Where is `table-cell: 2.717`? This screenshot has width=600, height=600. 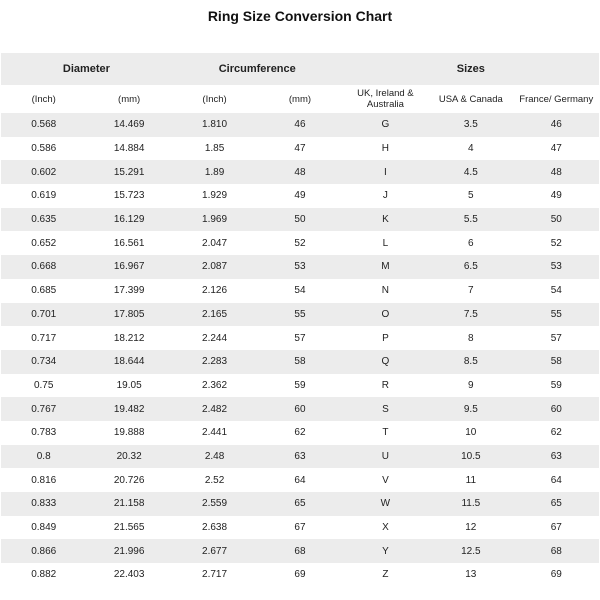
table-cell: 2.717 is located at coordinates (215, 575).